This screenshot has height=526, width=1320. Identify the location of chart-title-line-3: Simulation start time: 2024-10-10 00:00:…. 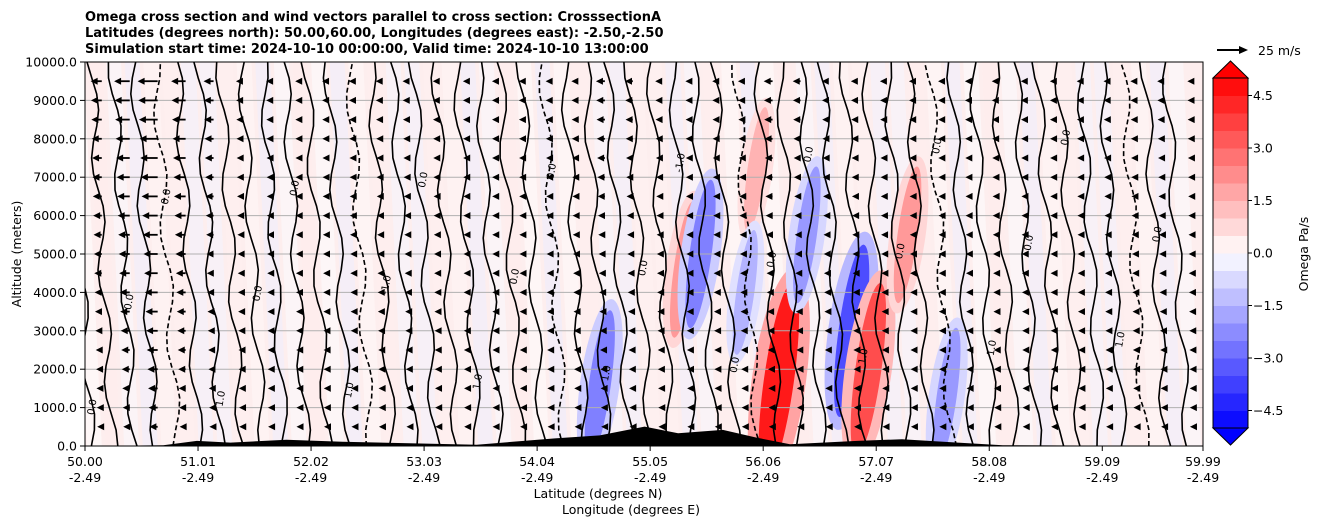
(367, 49).